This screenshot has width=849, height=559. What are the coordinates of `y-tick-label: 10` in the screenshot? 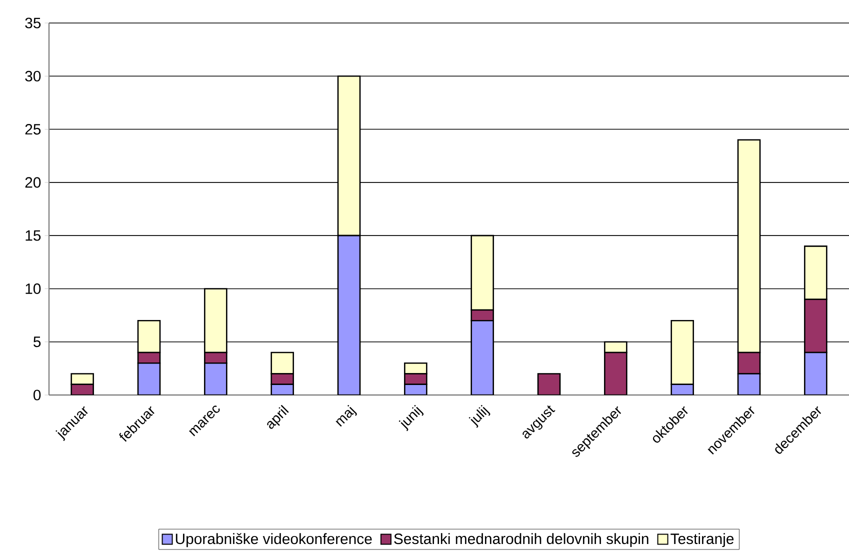 It's located at (33, 288).